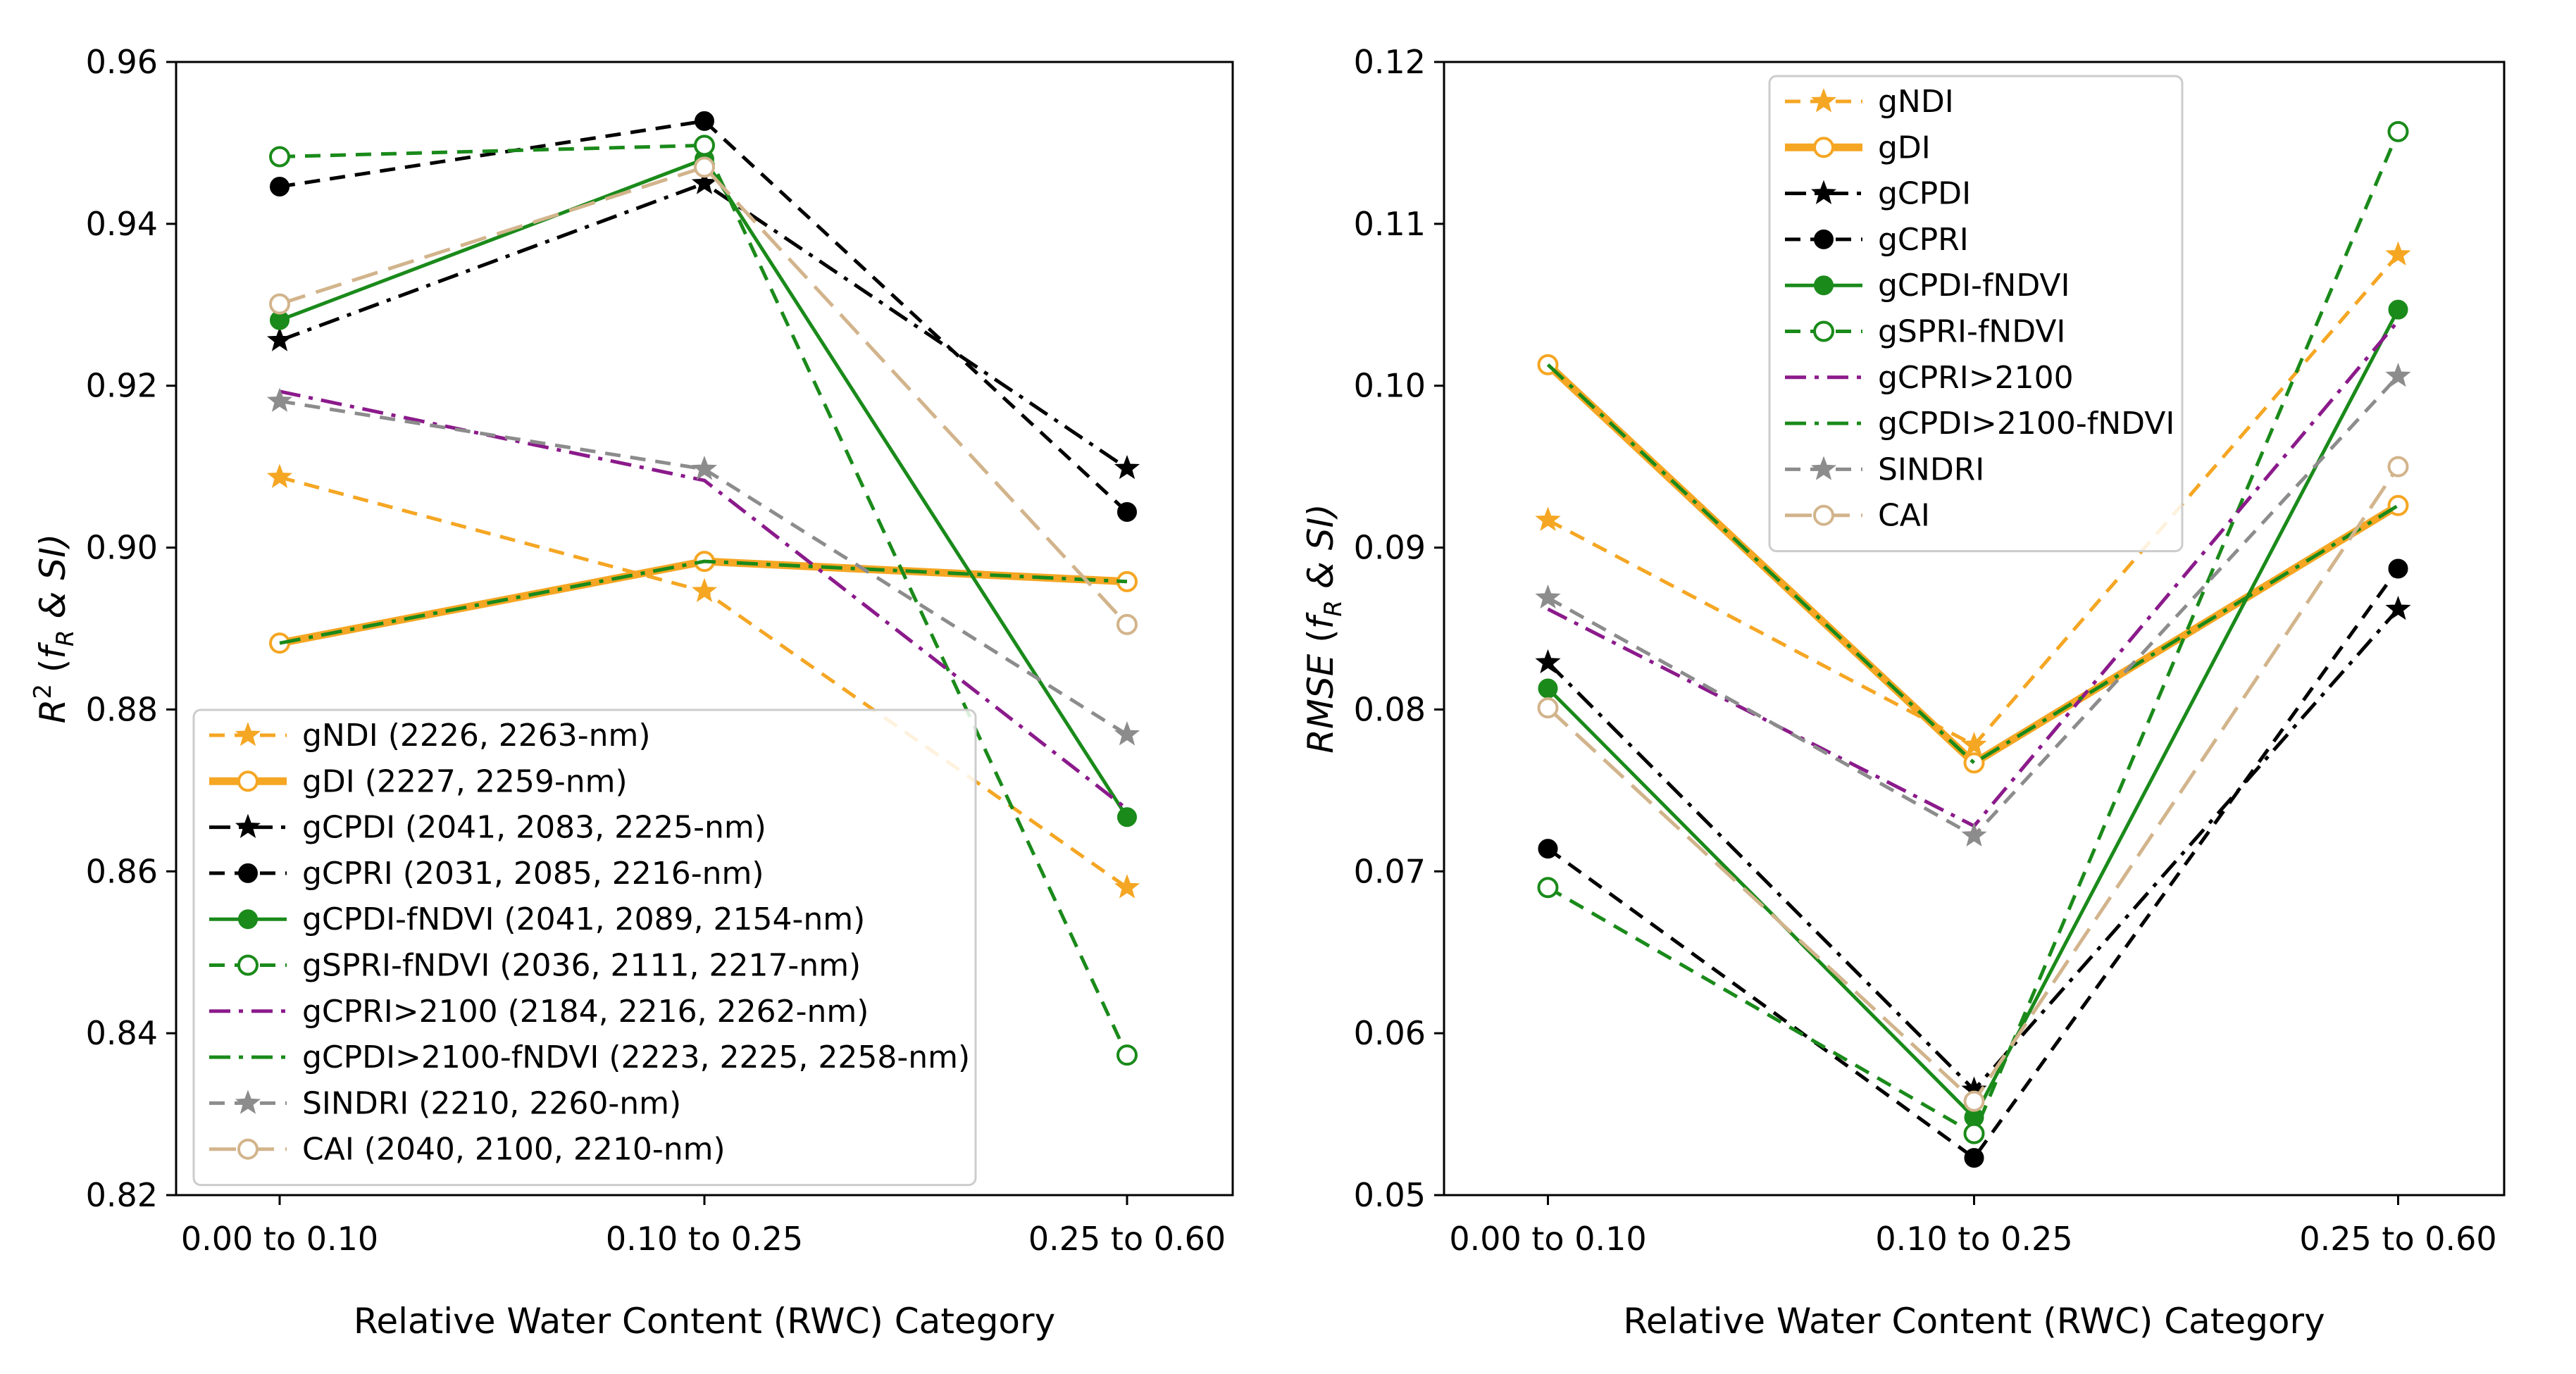 This screenshot has width=2576, height=1374. What do you see at coordinates (539, 1012) in the screenshot?
I see `legend-item: gCPRI>2100 (2184, 2216, 2262-nm)` at bounding box center [539, 1012].